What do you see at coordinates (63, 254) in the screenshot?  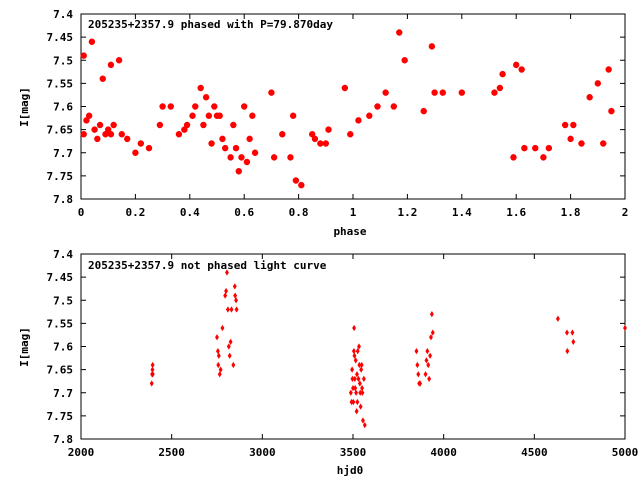 I see `unphased-y-tick-label: 7.4` at bounding box center [63, 254].